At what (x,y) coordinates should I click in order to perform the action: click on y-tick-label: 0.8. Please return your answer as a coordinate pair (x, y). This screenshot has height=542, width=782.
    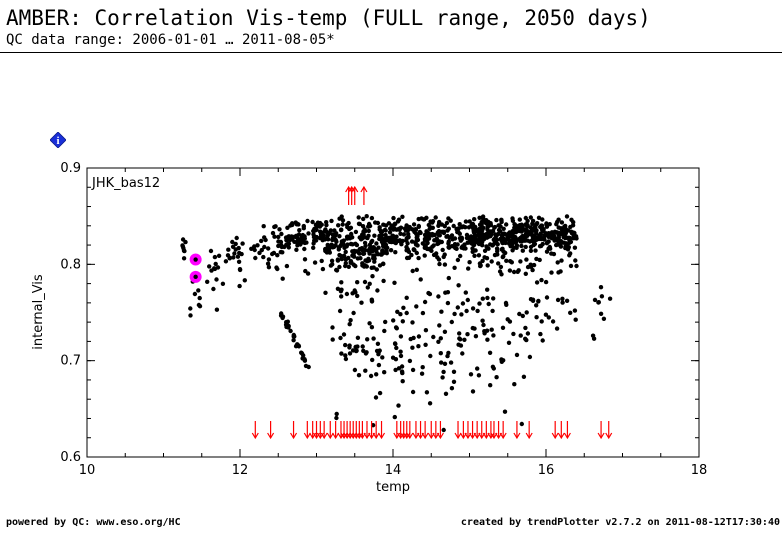
    Looking at the image, I should click on (70, 264).